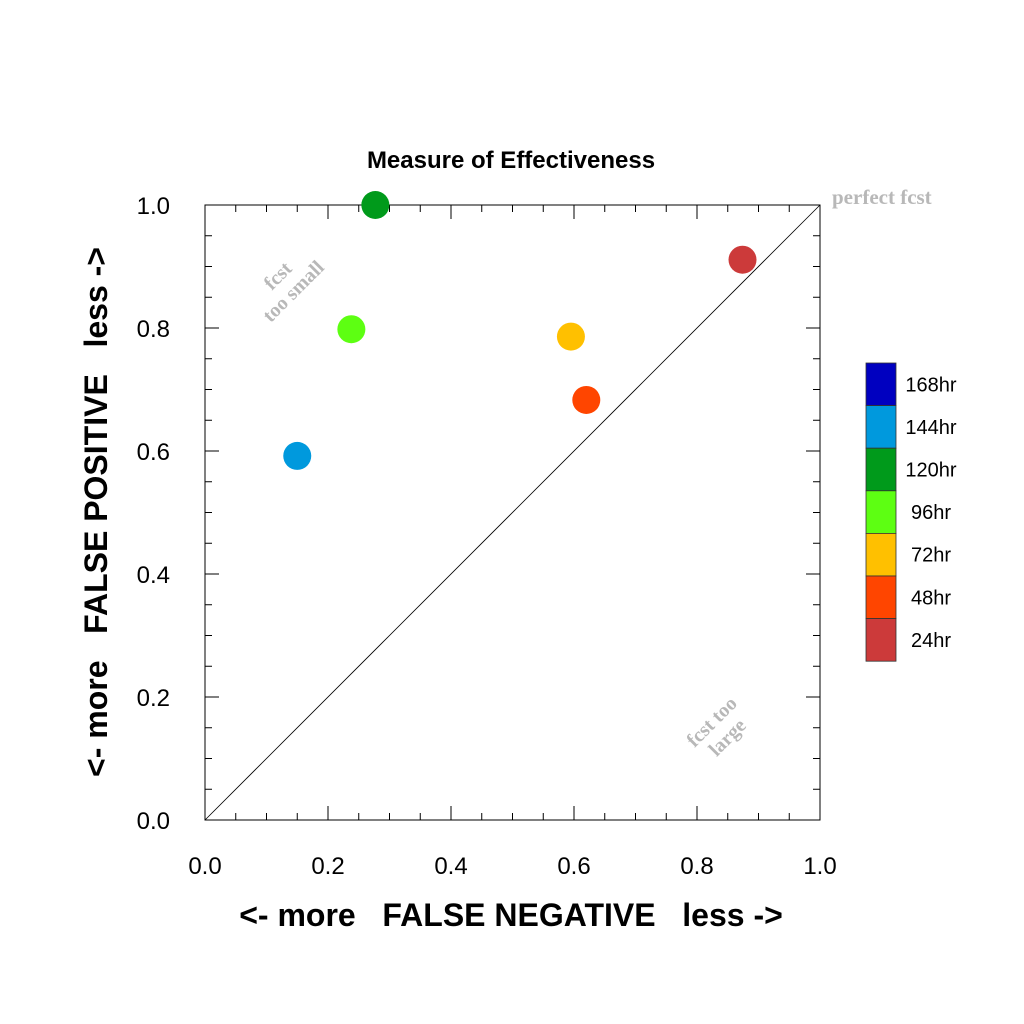 Image resolution: width=1024 pixels, height=1024 pixels. Describe the element at coordinates (930, 428) in the screenshot. I see `legend-label: 144hr` at that location.